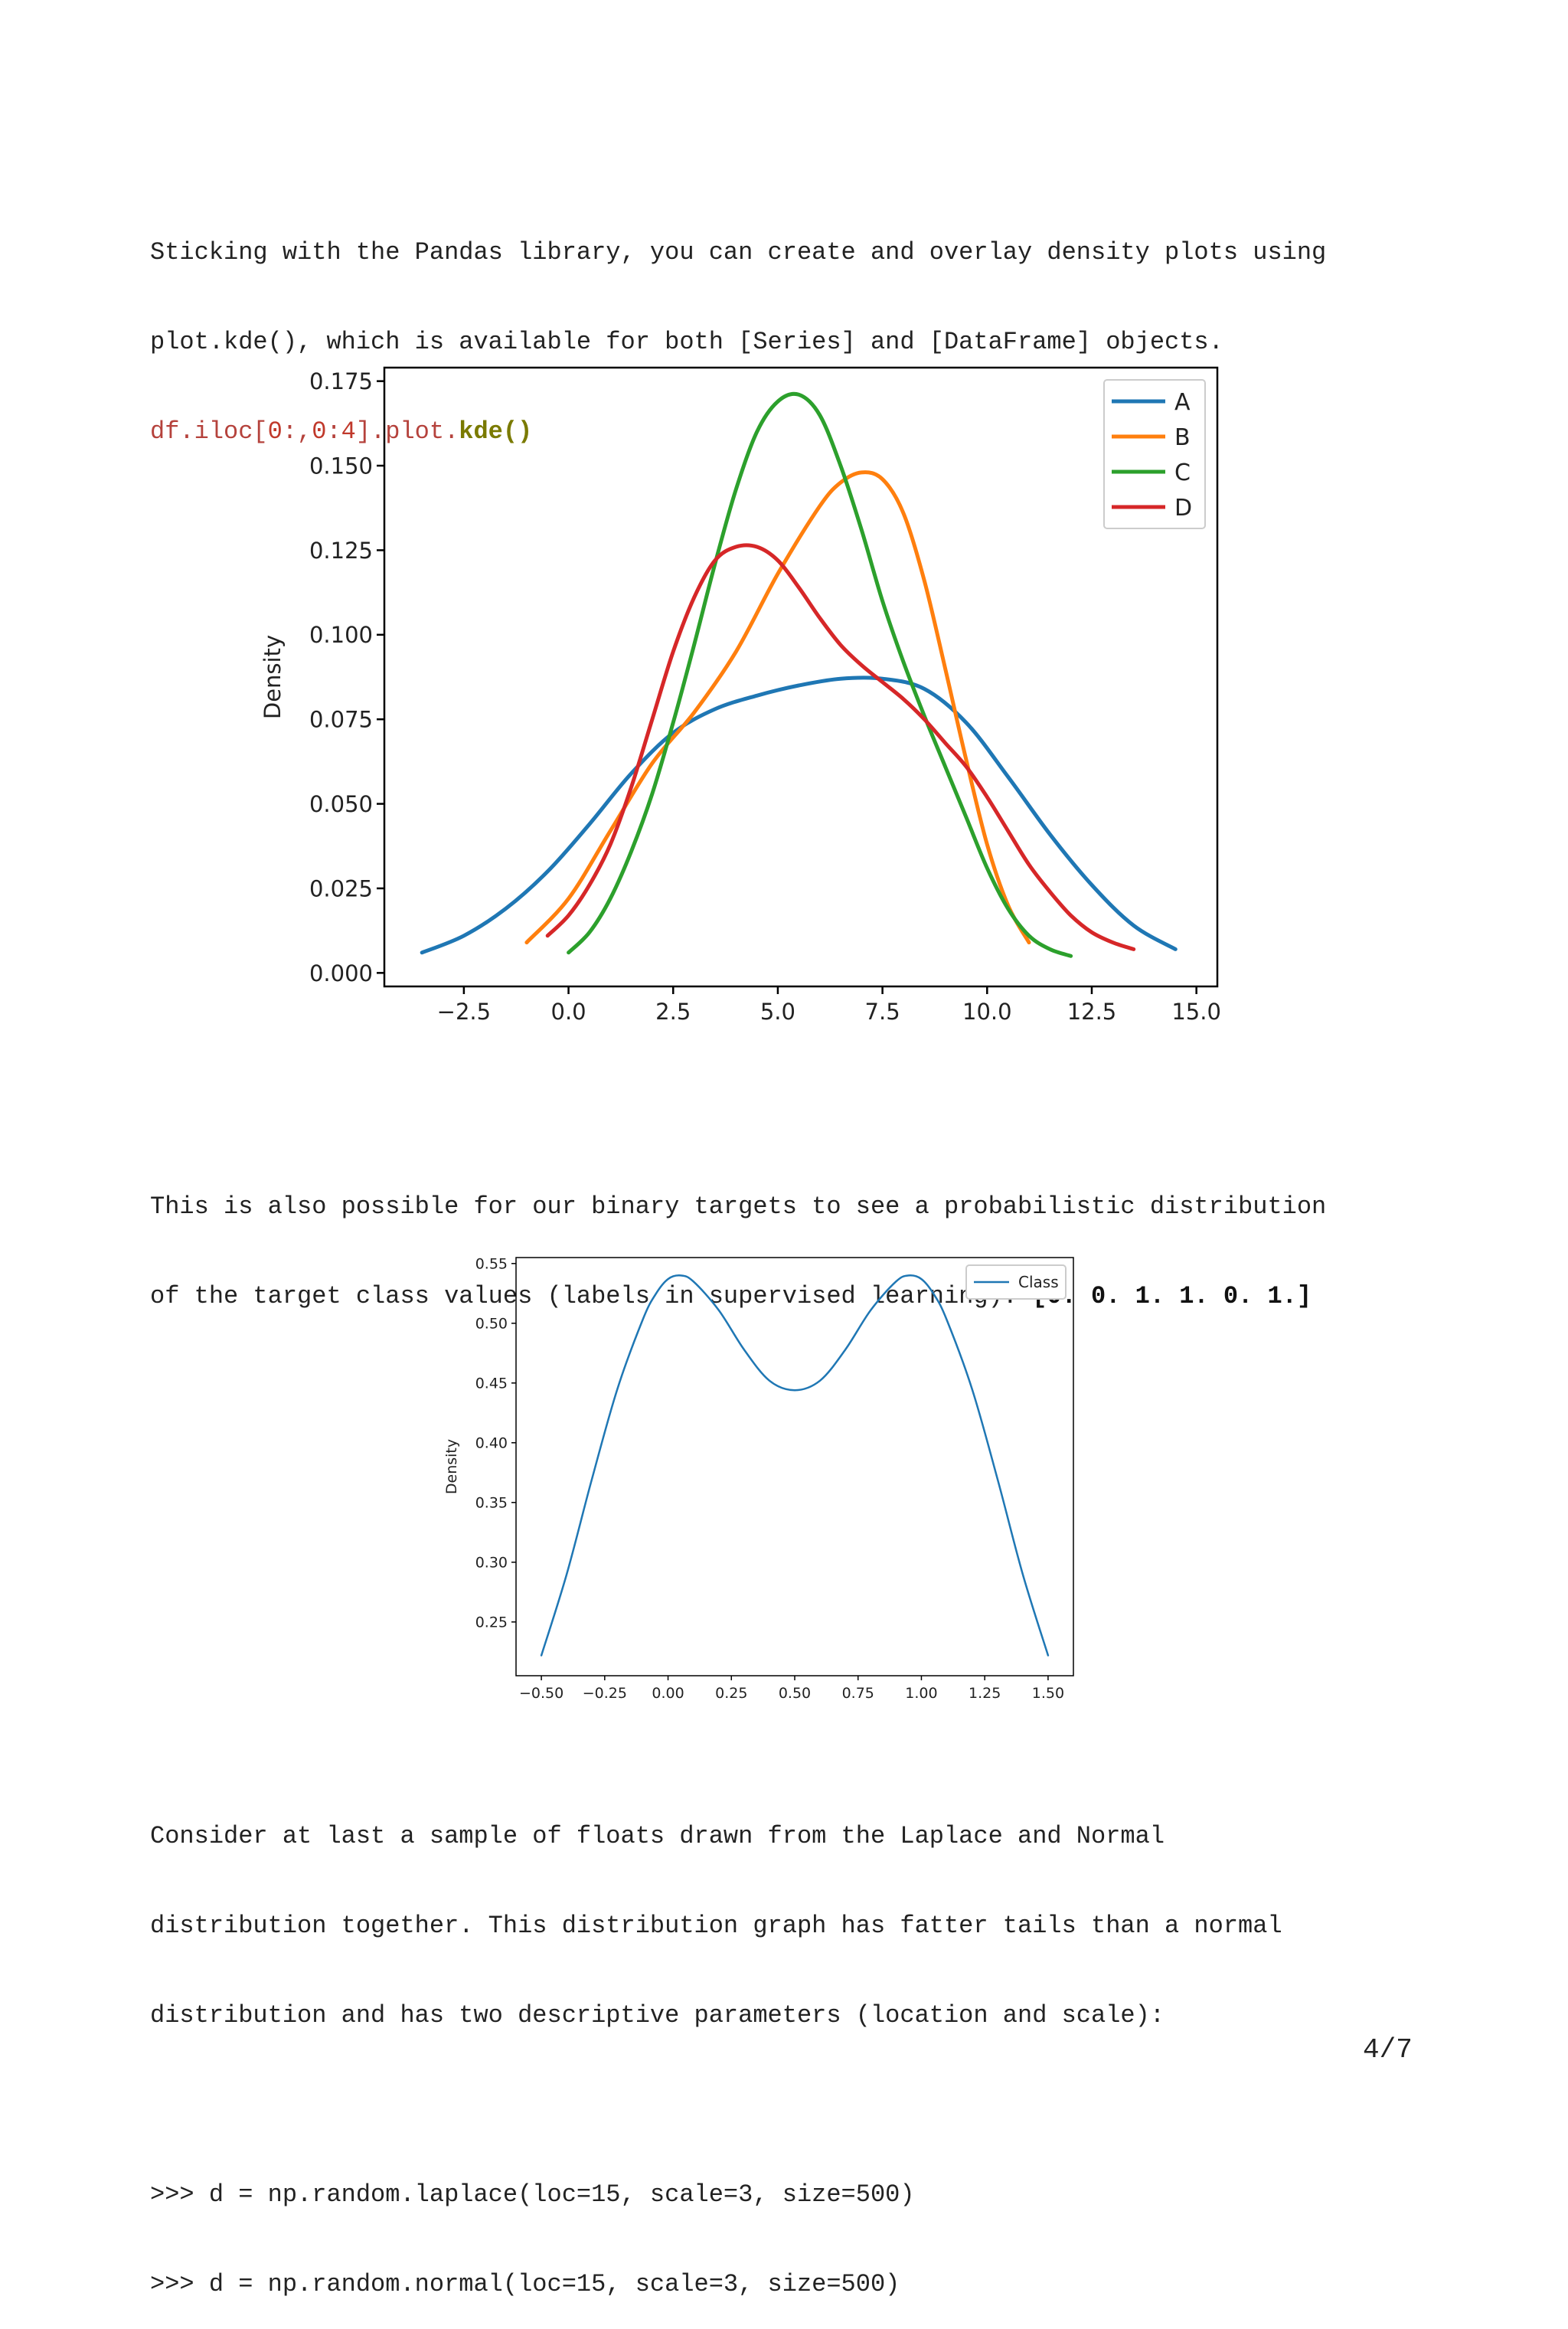 Image resolution: width=1568 pixels, height=2329 pixels. What do you see at coordinates (1182, 402) in the screenshot?
I see `legend-label: A` at bounding box center [1182, 402].